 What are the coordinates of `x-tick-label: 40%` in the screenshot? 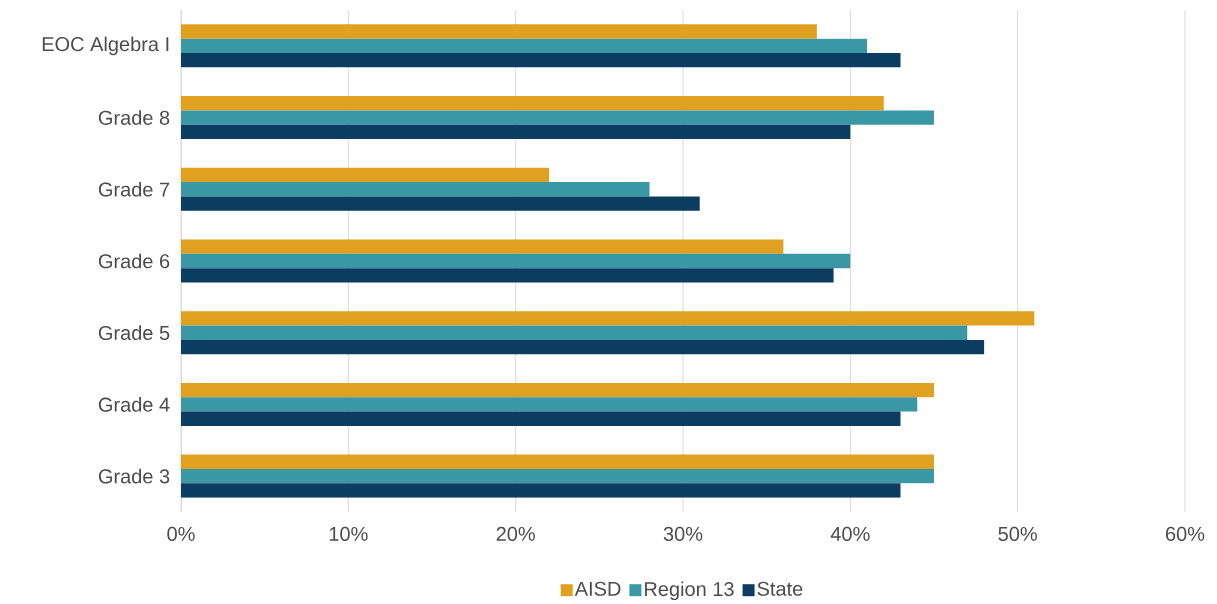 It's located at (850, 534).